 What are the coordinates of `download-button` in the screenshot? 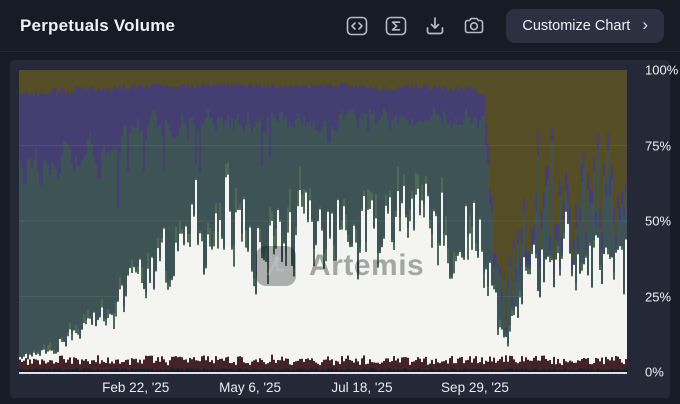 It's located at (435, 26).